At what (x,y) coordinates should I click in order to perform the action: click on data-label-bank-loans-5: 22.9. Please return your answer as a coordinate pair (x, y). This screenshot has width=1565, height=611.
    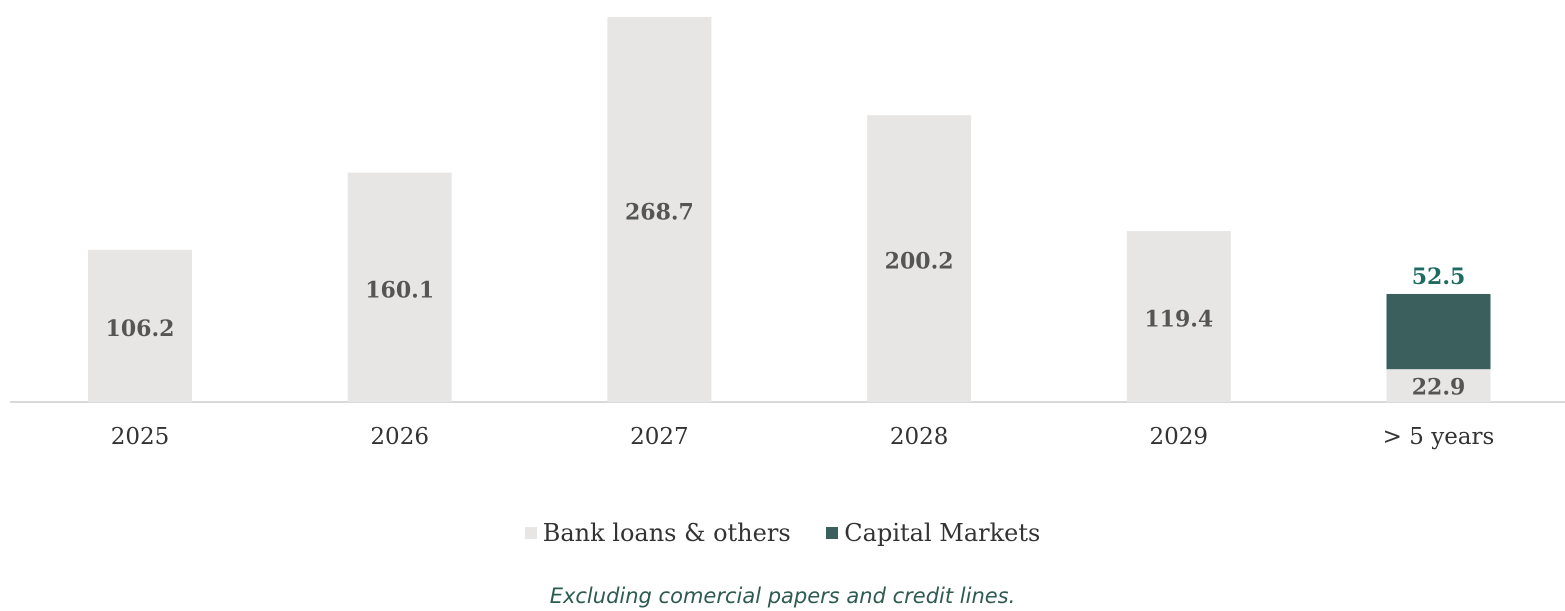
    Looking at the image, I should click on (1439, 388).